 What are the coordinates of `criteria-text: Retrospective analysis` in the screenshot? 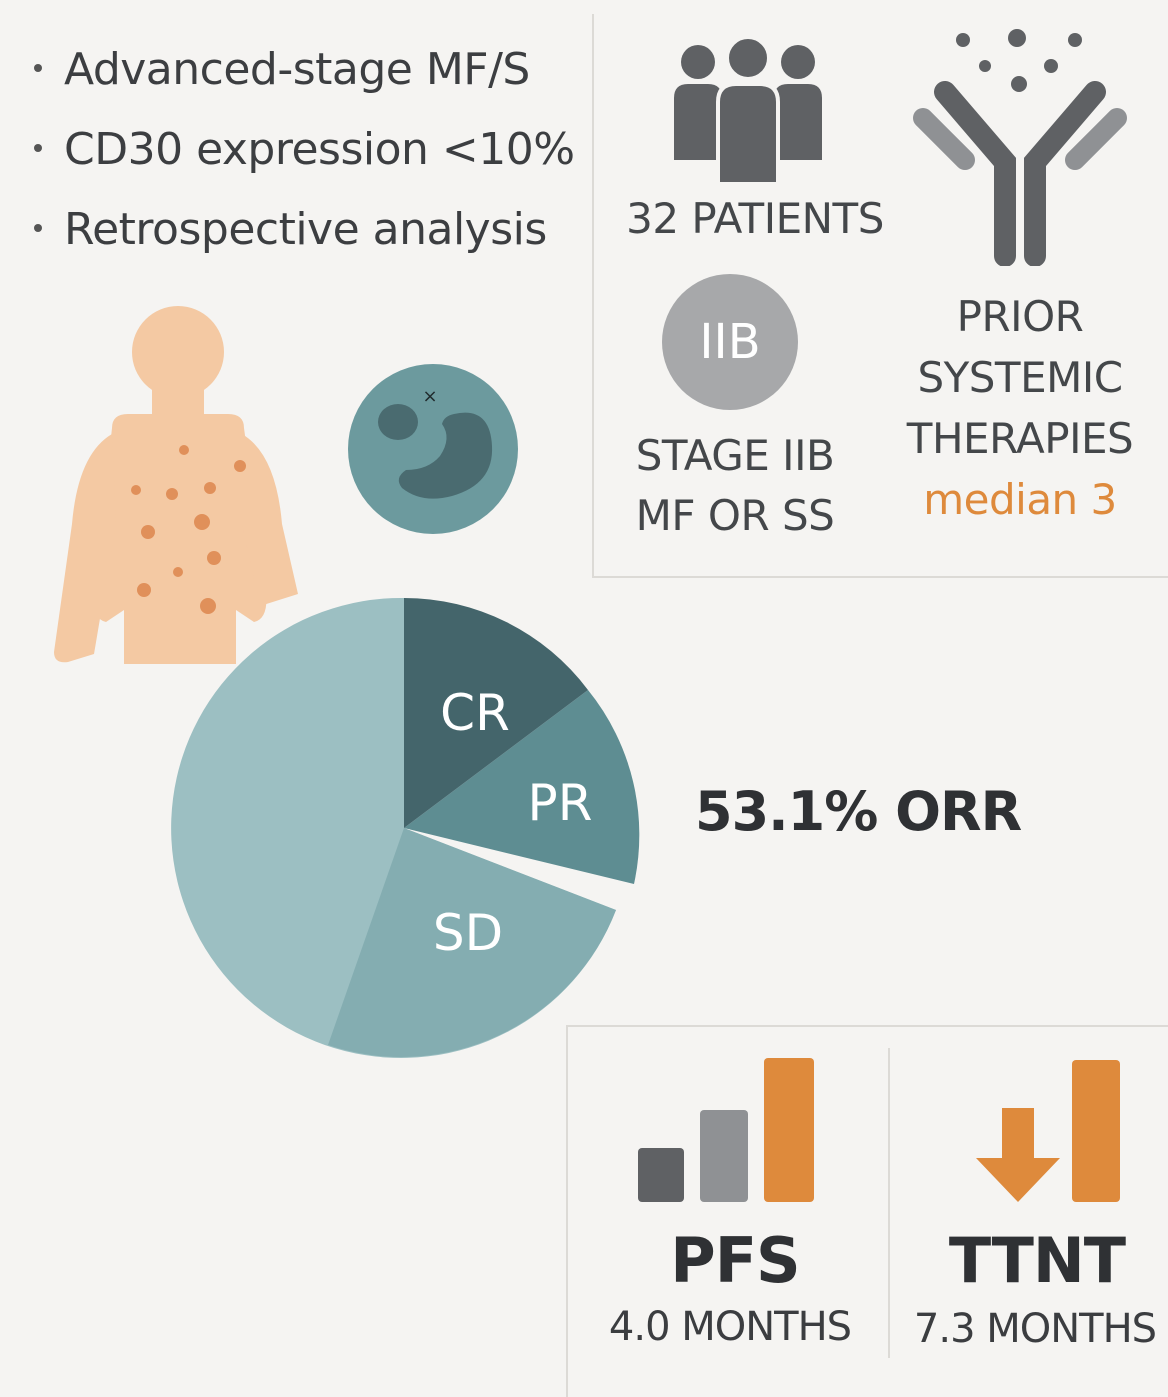 It's located at (305, 229).